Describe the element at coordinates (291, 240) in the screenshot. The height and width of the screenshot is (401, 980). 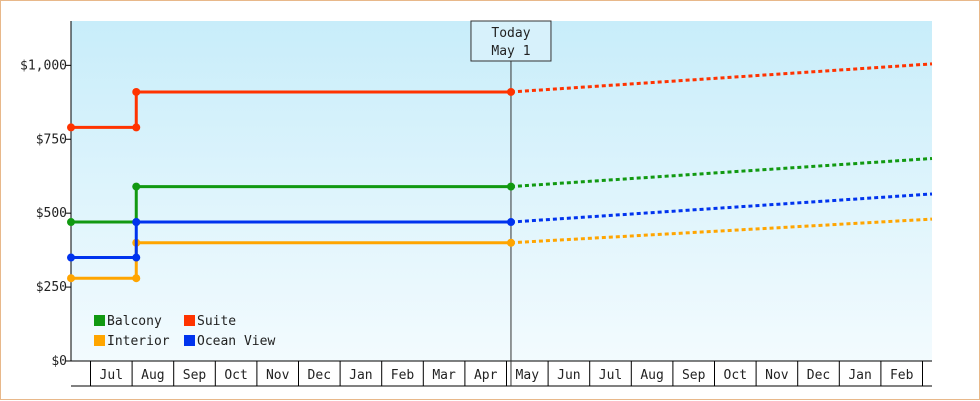
I see `ocean-view-history-line` at that location.